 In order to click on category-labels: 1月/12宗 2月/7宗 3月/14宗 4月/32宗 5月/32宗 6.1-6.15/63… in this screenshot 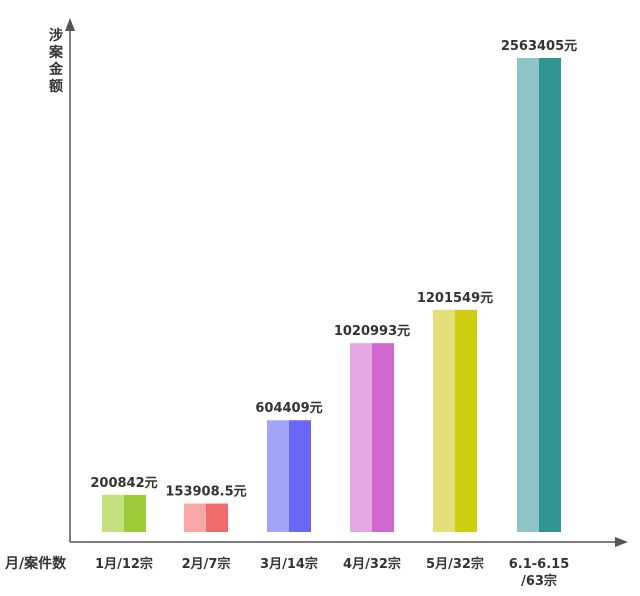, I will do `click(332, 572)`.